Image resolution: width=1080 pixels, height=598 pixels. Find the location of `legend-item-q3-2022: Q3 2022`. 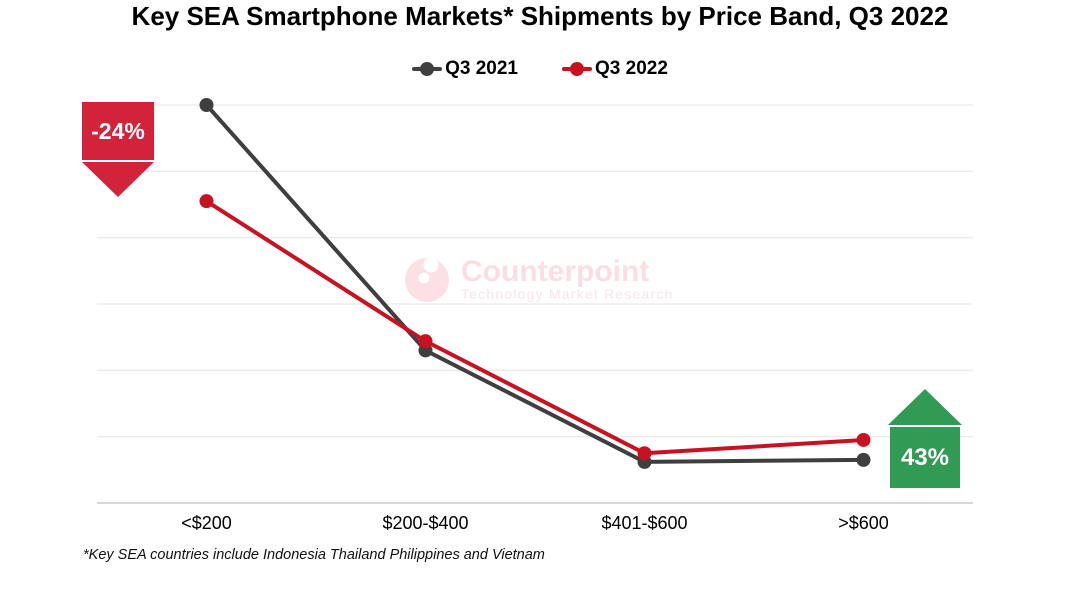

legend-item-q3-2022: Q3 2022 is located at coordinates (615, 69).